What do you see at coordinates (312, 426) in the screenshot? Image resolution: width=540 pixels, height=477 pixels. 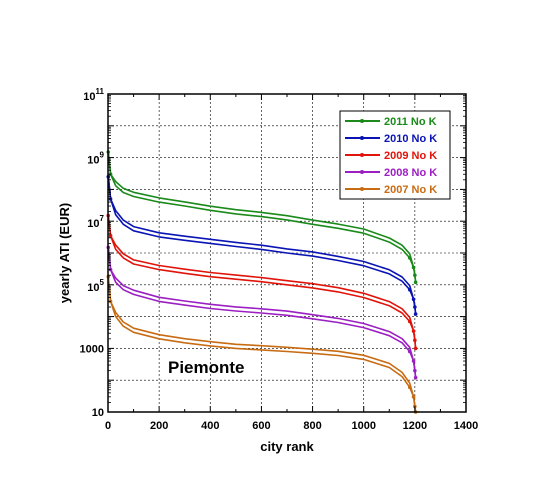 I see `x-tick-label: 800` at bounding box center [312, 426].